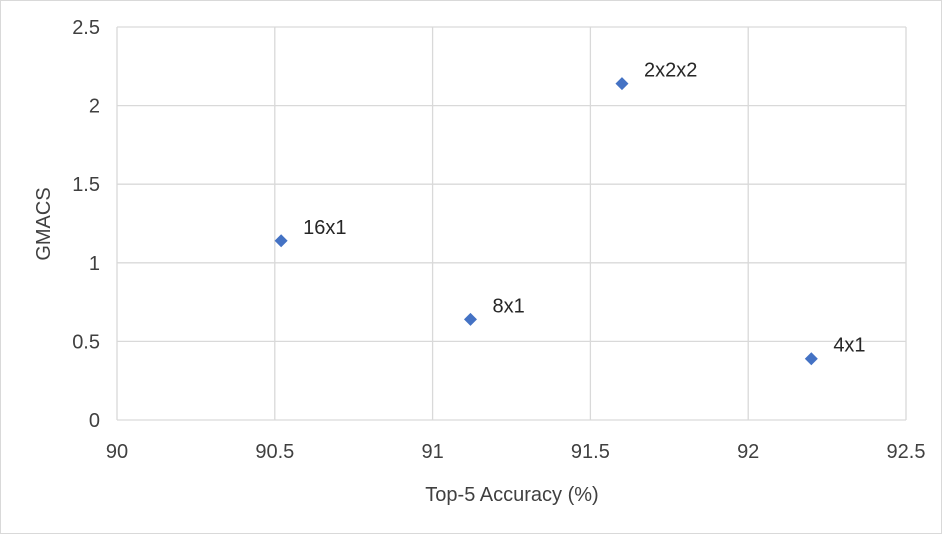 The image size is (942, 534). Describe the element at coordinates (86, 28) in the screenshot. I see `y-tick-label: 2.5` at that location.